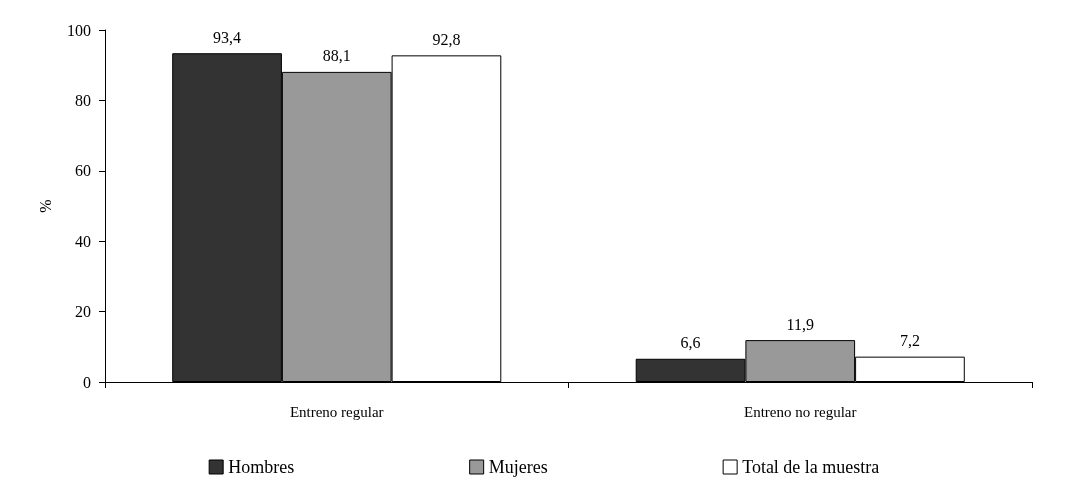 The image size is (1088, 501). Describe the element at coordinates (336, 56) in the screenshot. I see `data-label: 88,1` at that location.